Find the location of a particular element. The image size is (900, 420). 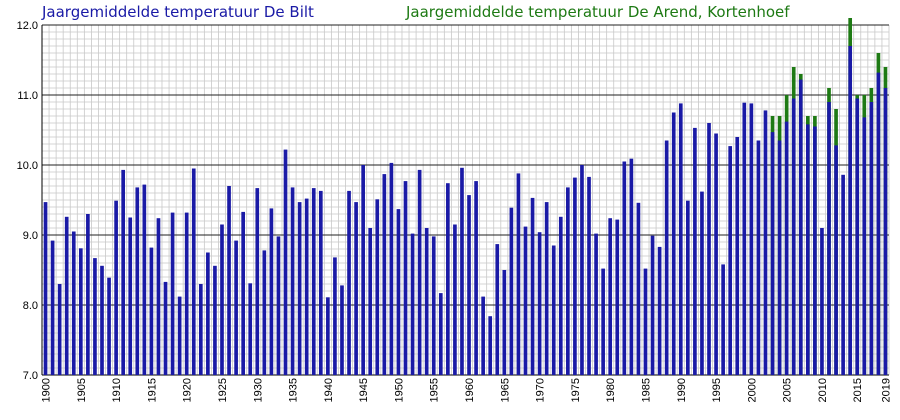

x-tick-label: 1930 is located at coordinates (258, 390).